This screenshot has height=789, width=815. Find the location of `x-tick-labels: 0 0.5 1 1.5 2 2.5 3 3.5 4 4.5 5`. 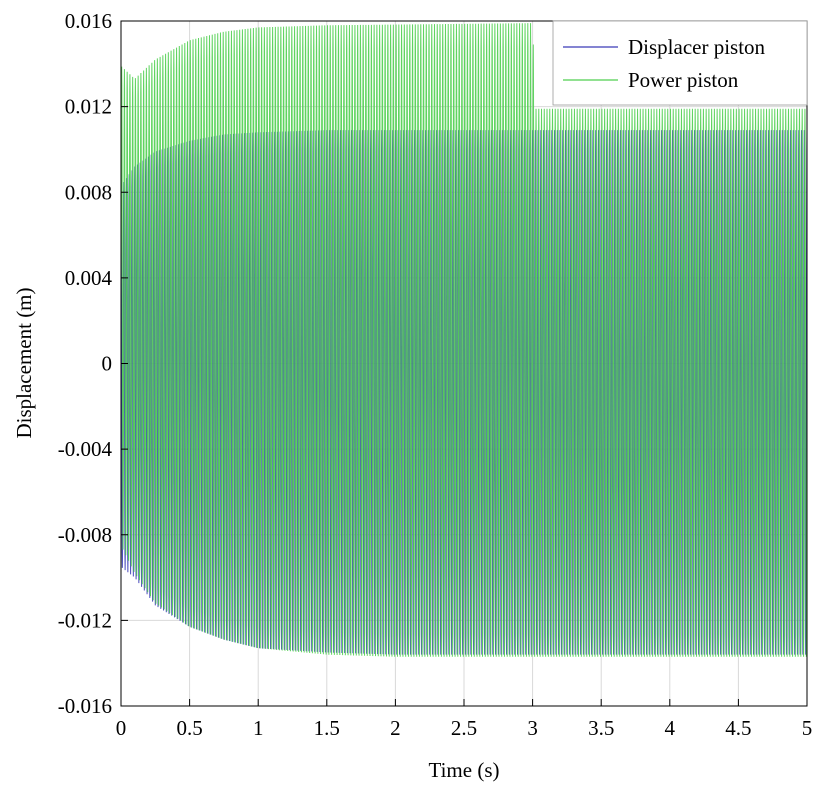

x-tick-labels: 0 0.5 1 1.5 2 2.5 3 3.5 4 4.5 5 is located at coordinates (464, 728).